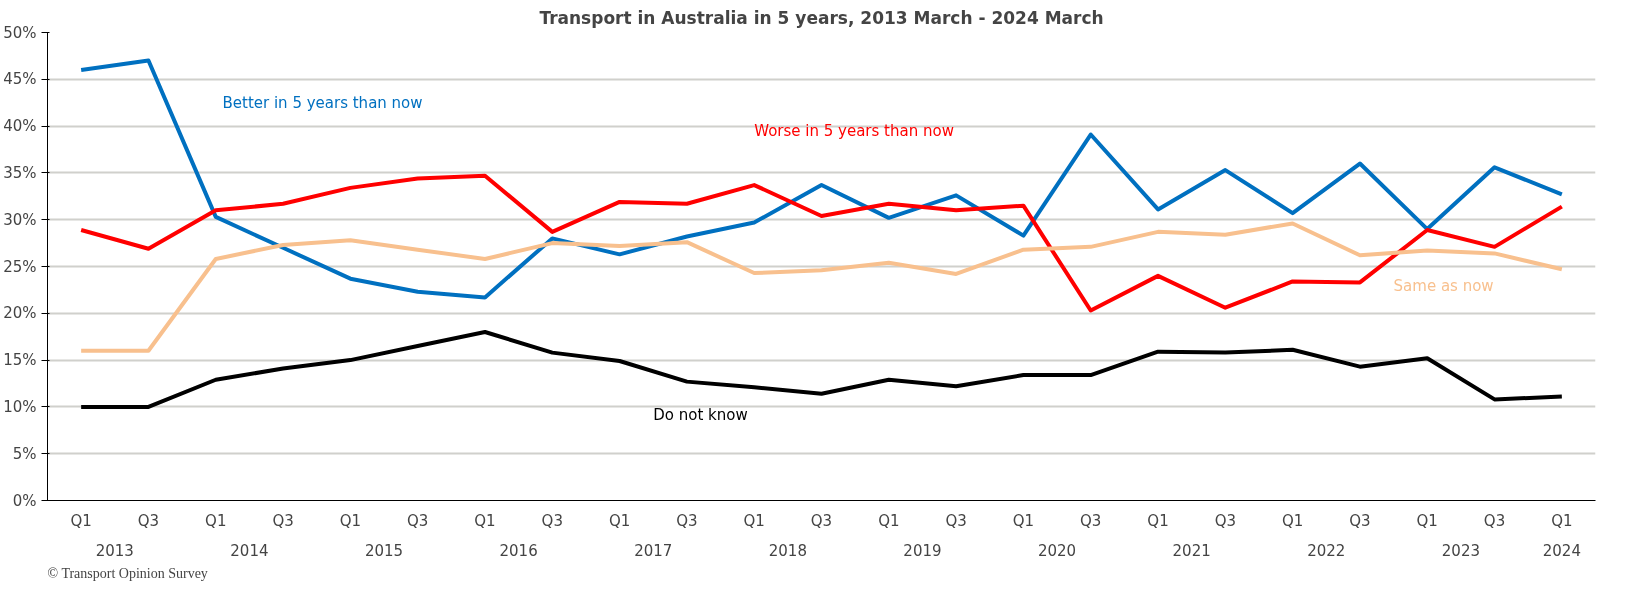 The width and height of the screenshot is (1626, 603). Describe the element at coordinates (24, 453) in the screenshot. I see `y-tick-label: 5%` at that location.